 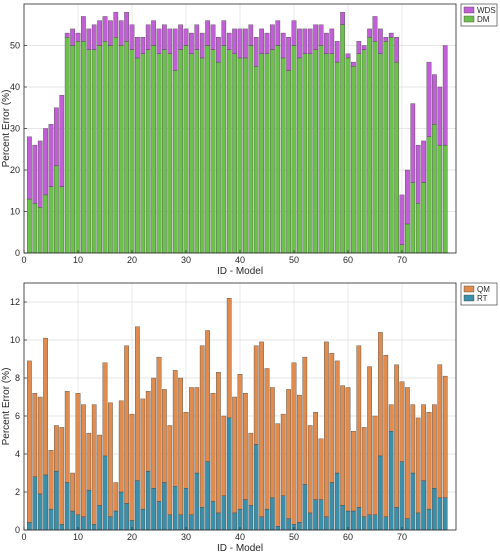 I want to click on legend-swatch-rt, so click(x=469, y=298).